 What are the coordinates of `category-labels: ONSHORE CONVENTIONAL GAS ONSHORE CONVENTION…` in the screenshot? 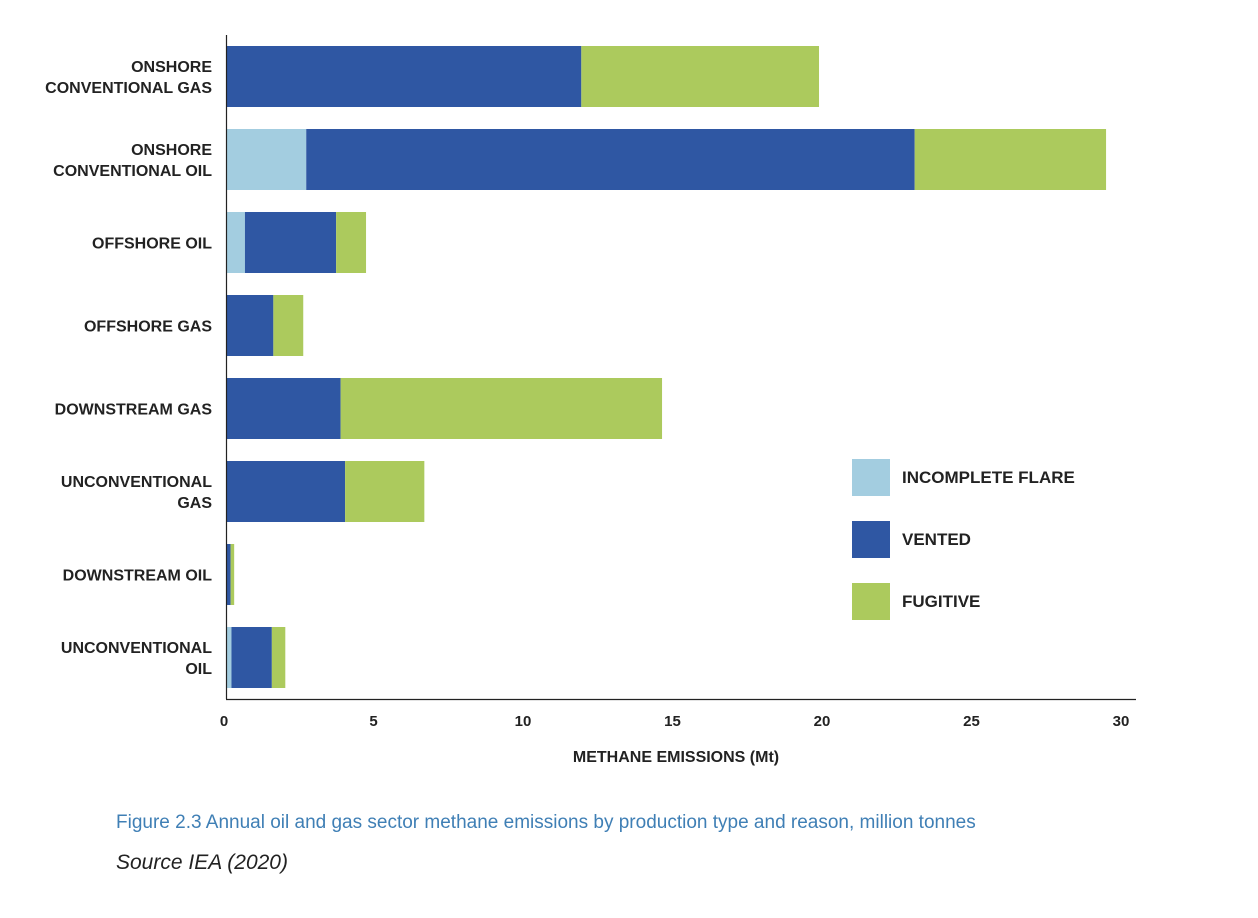 It's located at (128, 368).